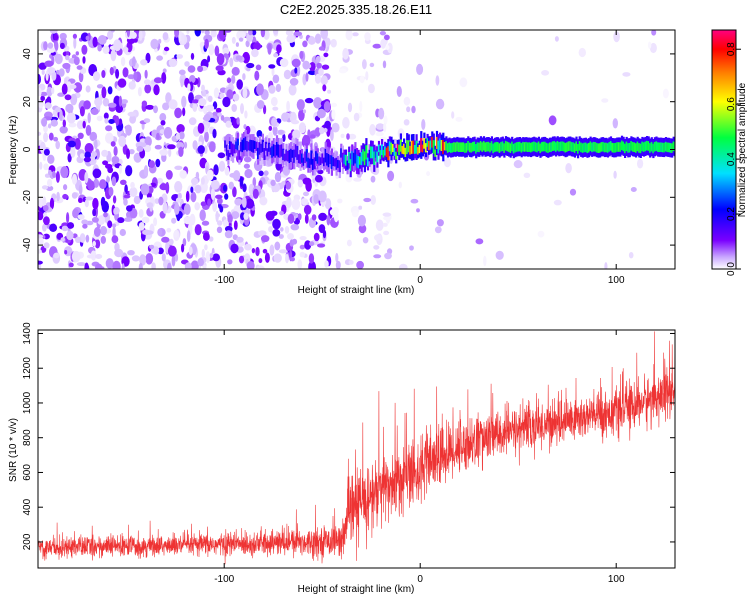 This screenshot has height=600, width=750. I want to click on snr-x-tick-label: 0, so click(420, 579).